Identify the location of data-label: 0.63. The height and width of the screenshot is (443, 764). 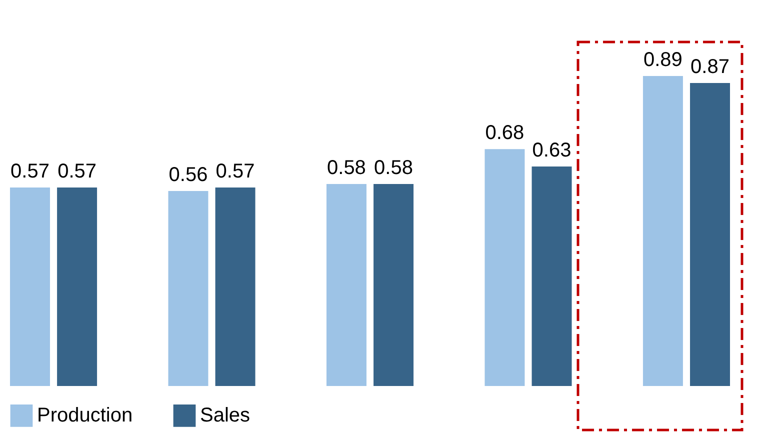
(552, 151).